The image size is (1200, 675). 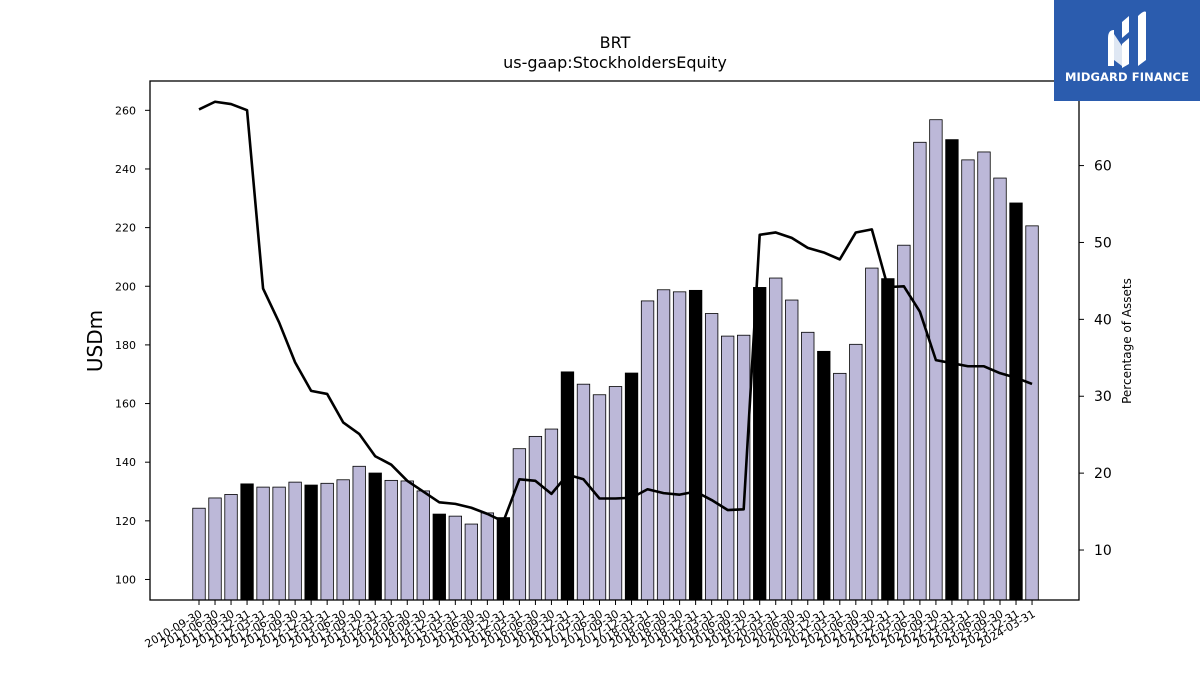 What do you see at coordinates (1127, 77) in the screenshot?
I see `logo-text: MIDGARD FINANCE` at bounding box center [1127, 77].